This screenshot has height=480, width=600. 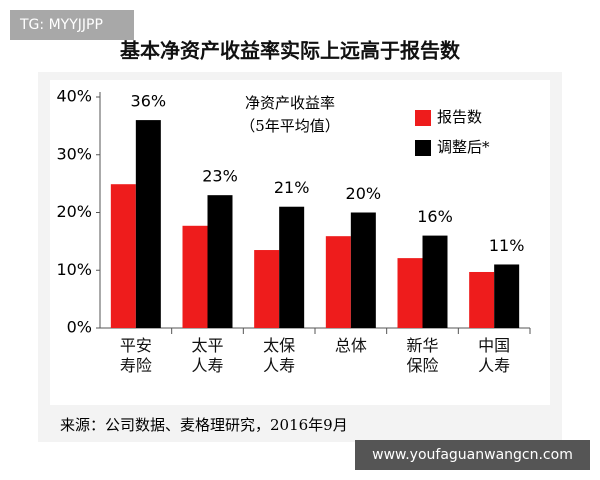 What do you see at coordinates (364, 193) in the screenshot?
I see `value-label: 20%` at bounding box center [364, 193].